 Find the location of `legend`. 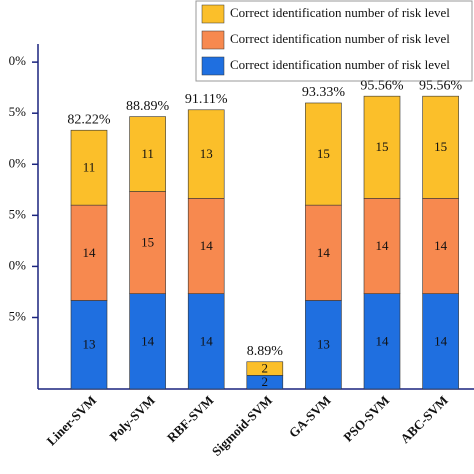

legend is located at coordinates (334, 41).